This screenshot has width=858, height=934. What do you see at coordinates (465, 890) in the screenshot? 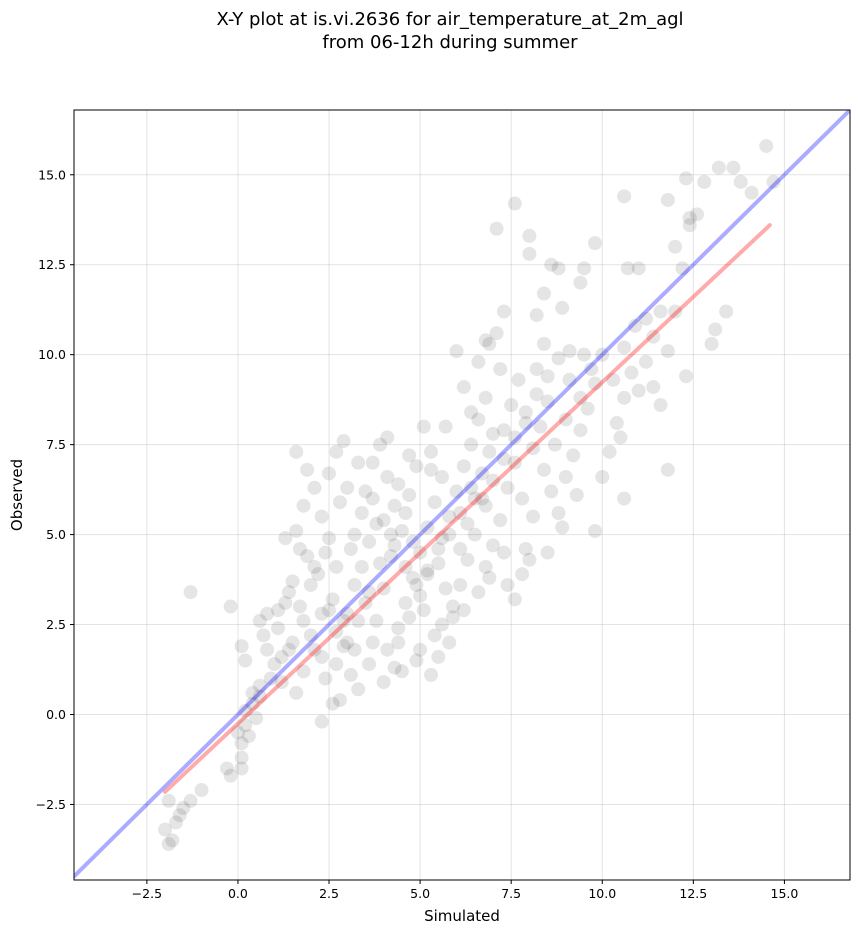
I see `x-axis-ticks: −2.5 0.0 2.5 5.0 7.5 10.0 12.5 15.0` at bounding box center [465, 890].